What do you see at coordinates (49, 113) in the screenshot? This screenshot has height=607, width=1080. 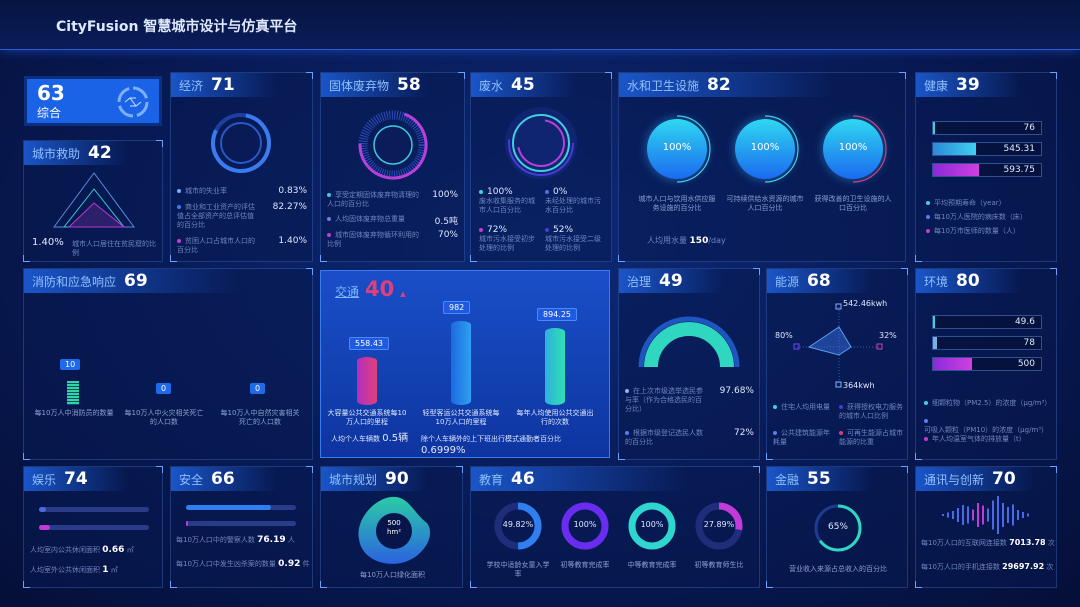 I see `overall-label: 综合` at bounding box center [49, 113].